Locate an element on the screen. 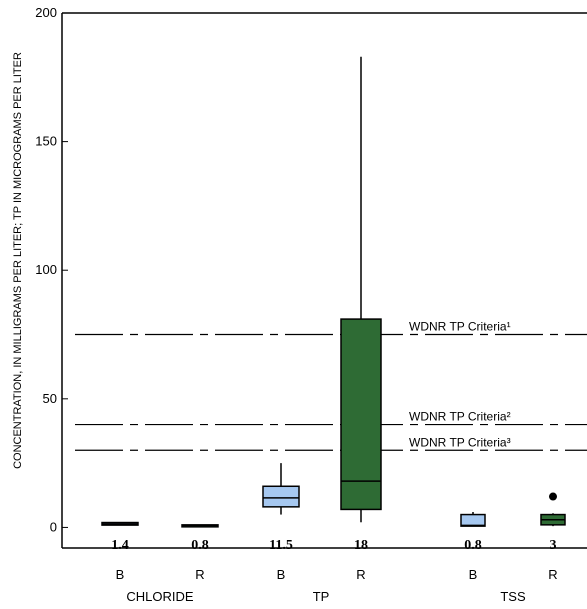 Image resolution: width=587 pixels, height=609 pixels. box-tp-b is located at coordinates (281, 496).